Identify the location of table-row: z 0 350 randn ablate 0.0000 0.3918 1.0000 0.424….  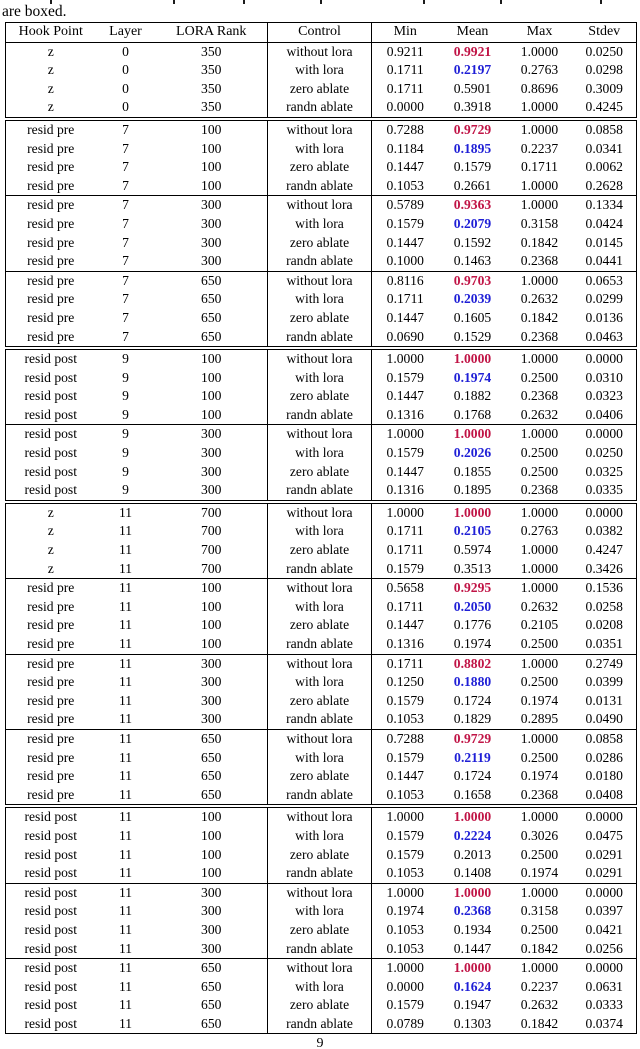
(321, 108).